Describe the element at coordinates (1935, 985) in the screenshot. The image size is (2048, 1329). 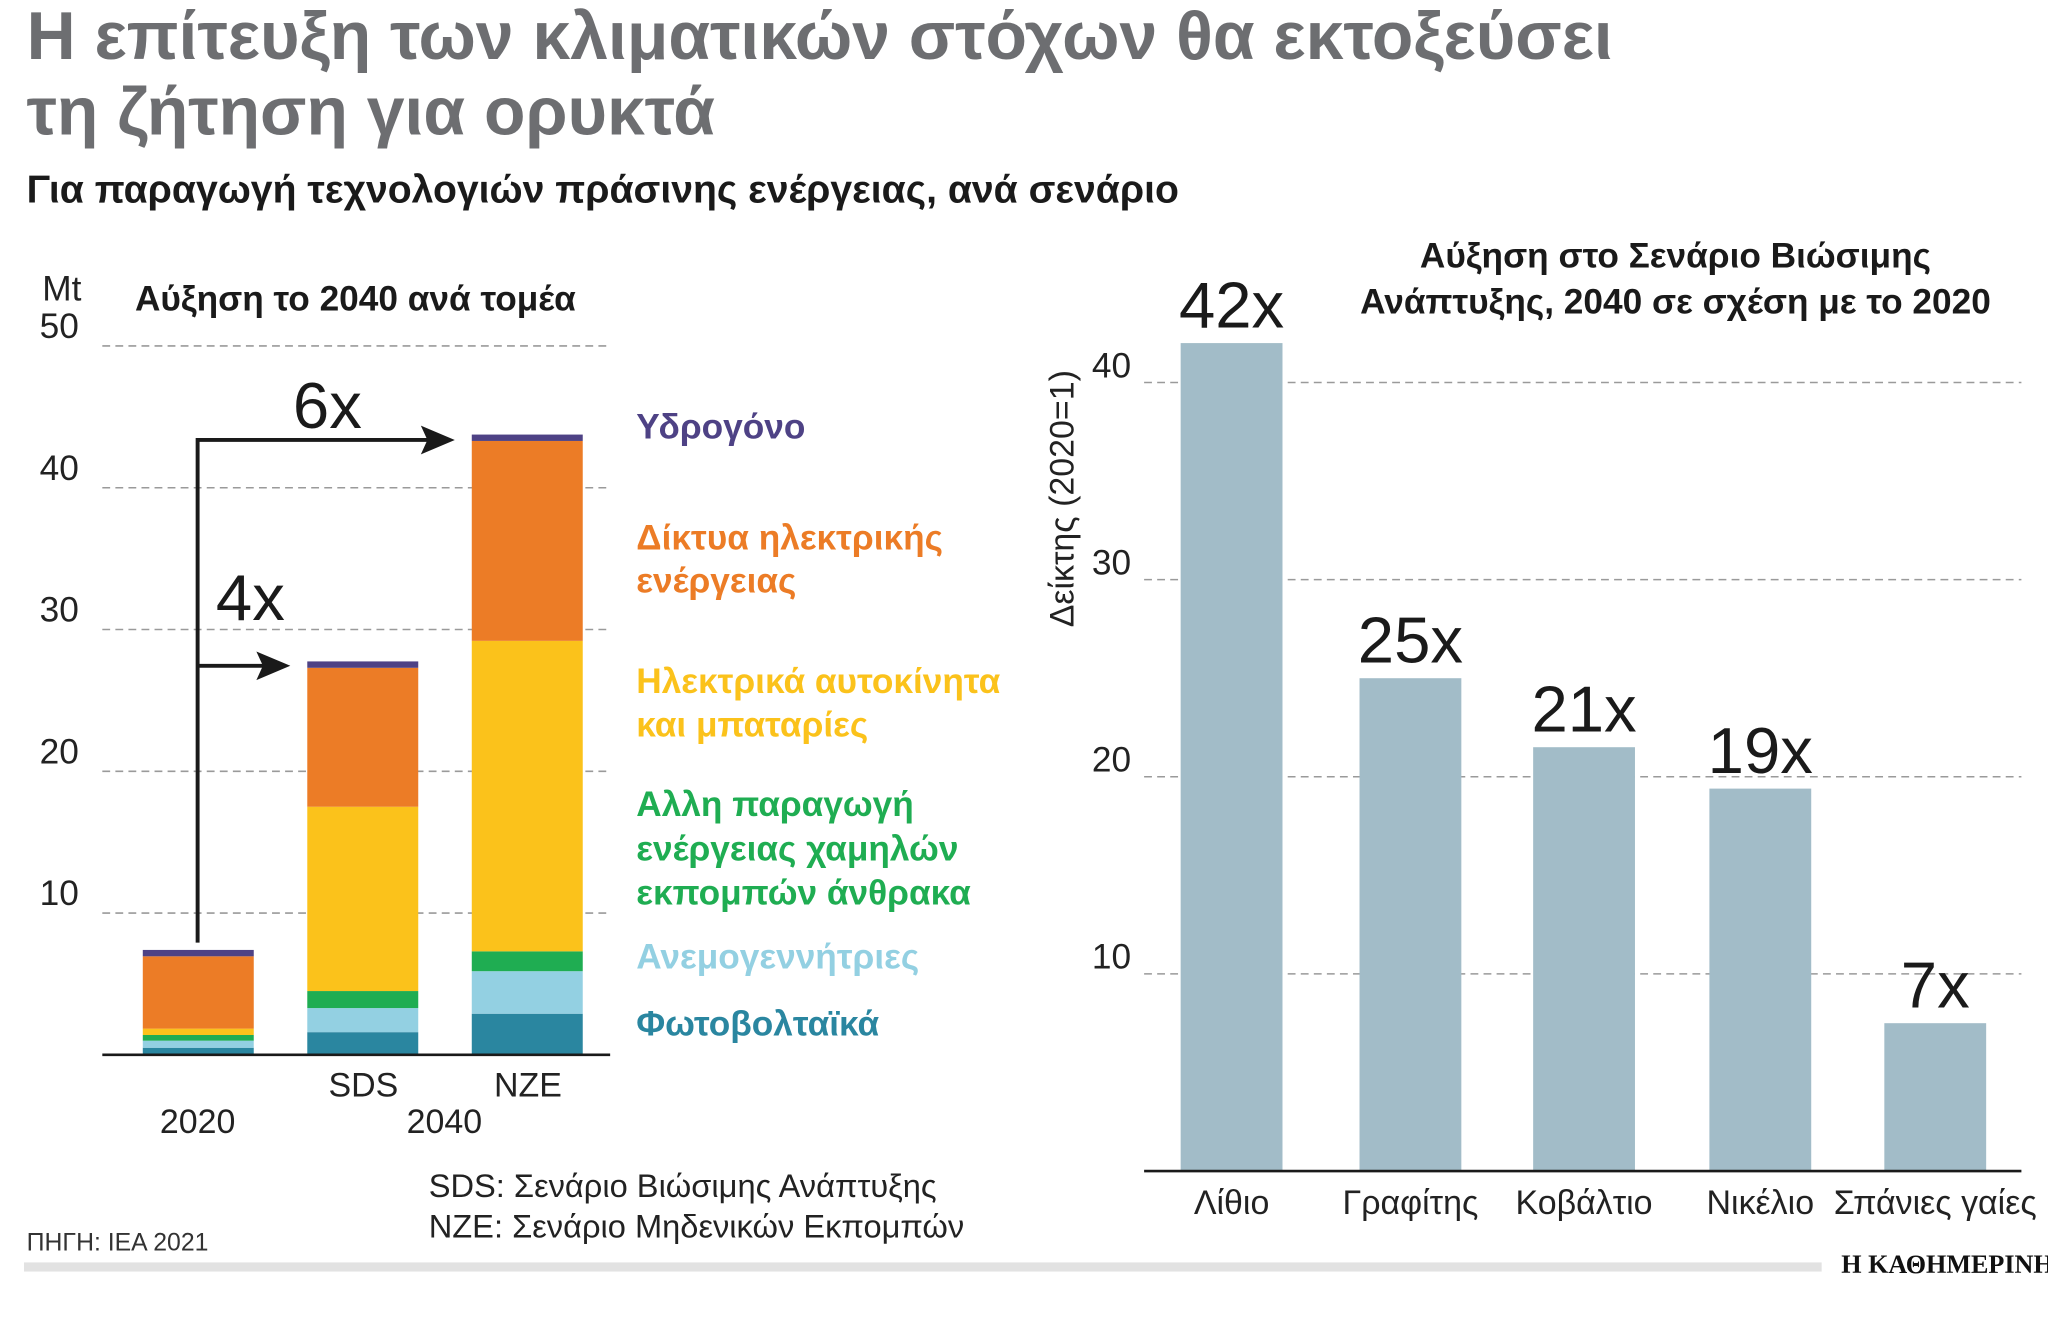
I see `data-label: 7x` at that location.